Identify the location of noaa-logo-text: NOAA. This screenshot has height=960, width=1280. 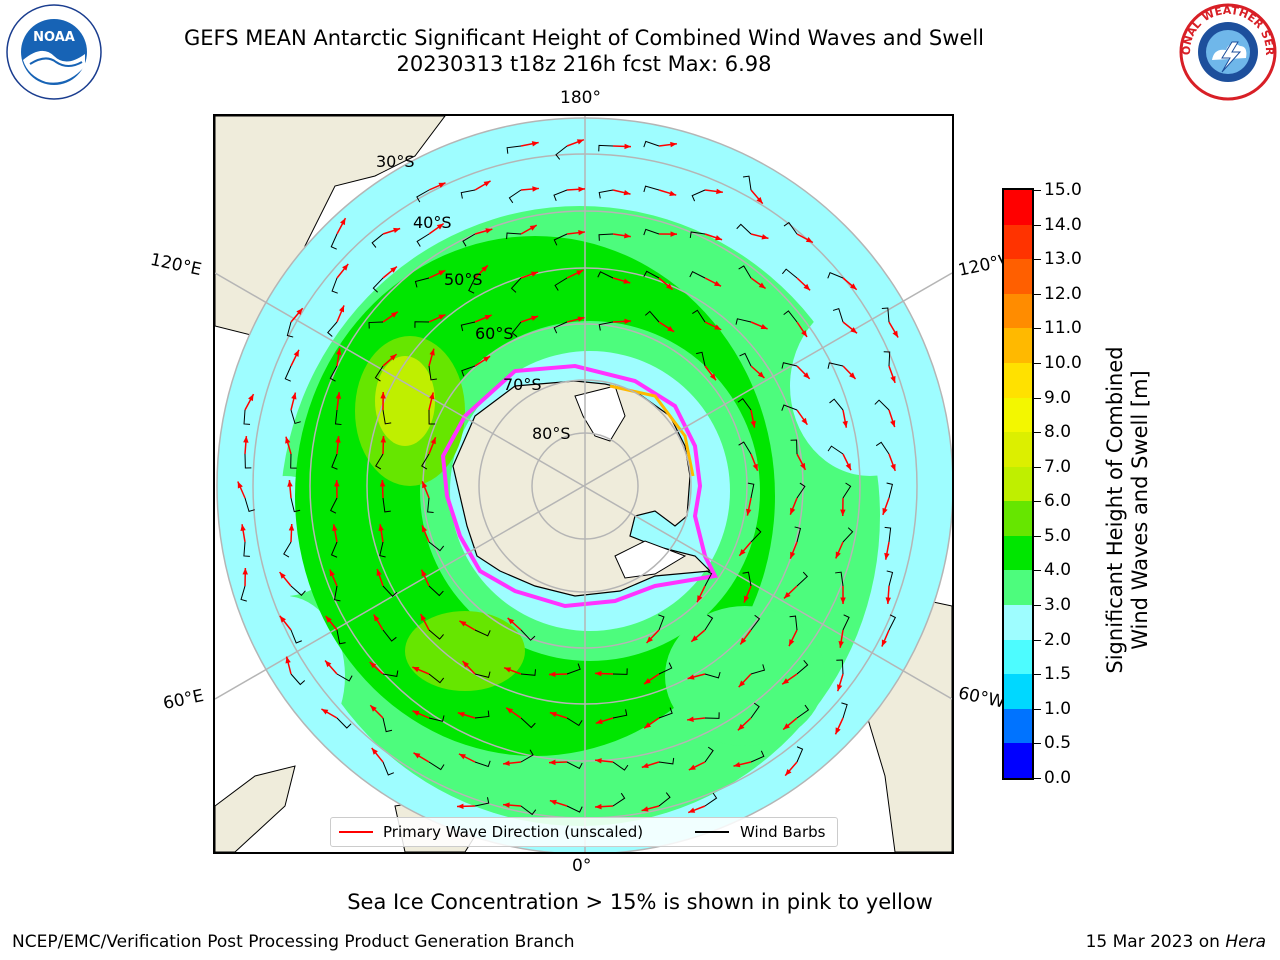
(54, 37).